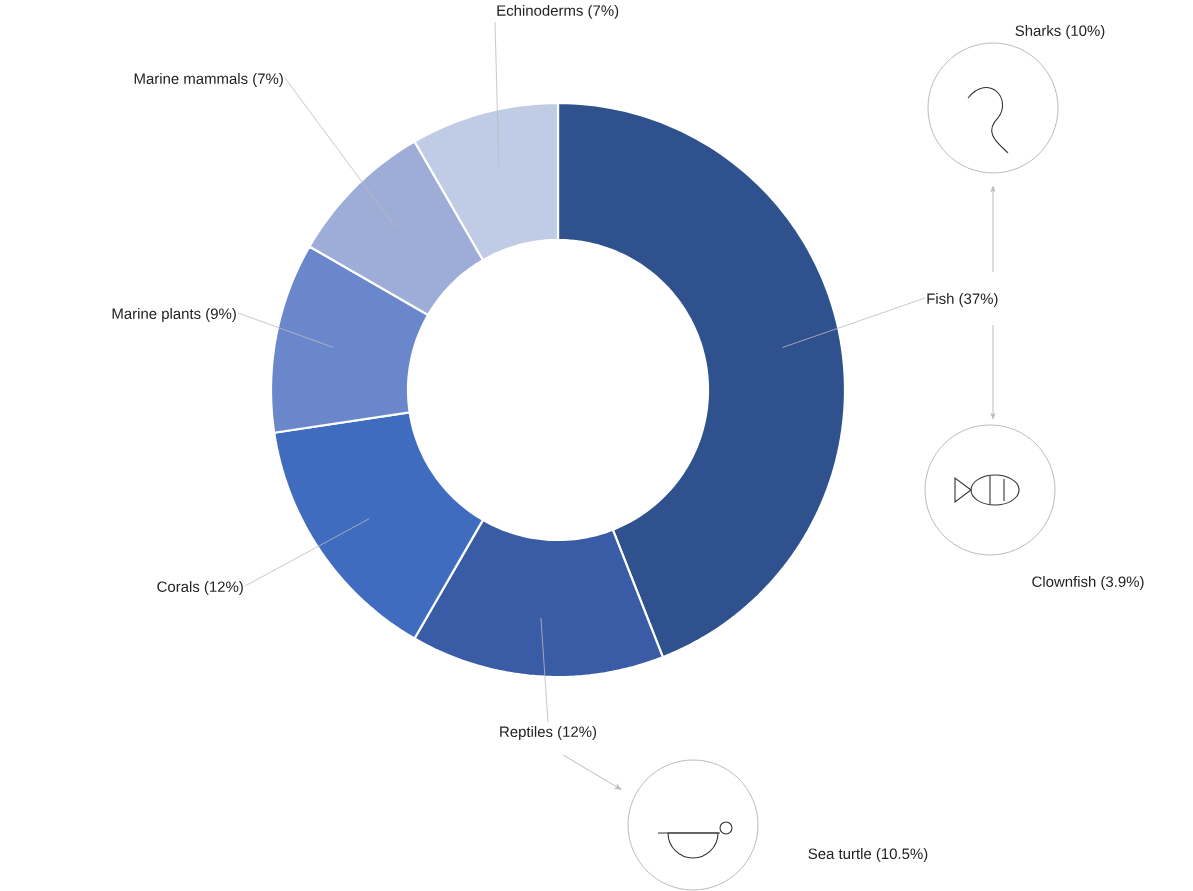  I want to click on slice-label: Fish (37%), so click(962, 300).